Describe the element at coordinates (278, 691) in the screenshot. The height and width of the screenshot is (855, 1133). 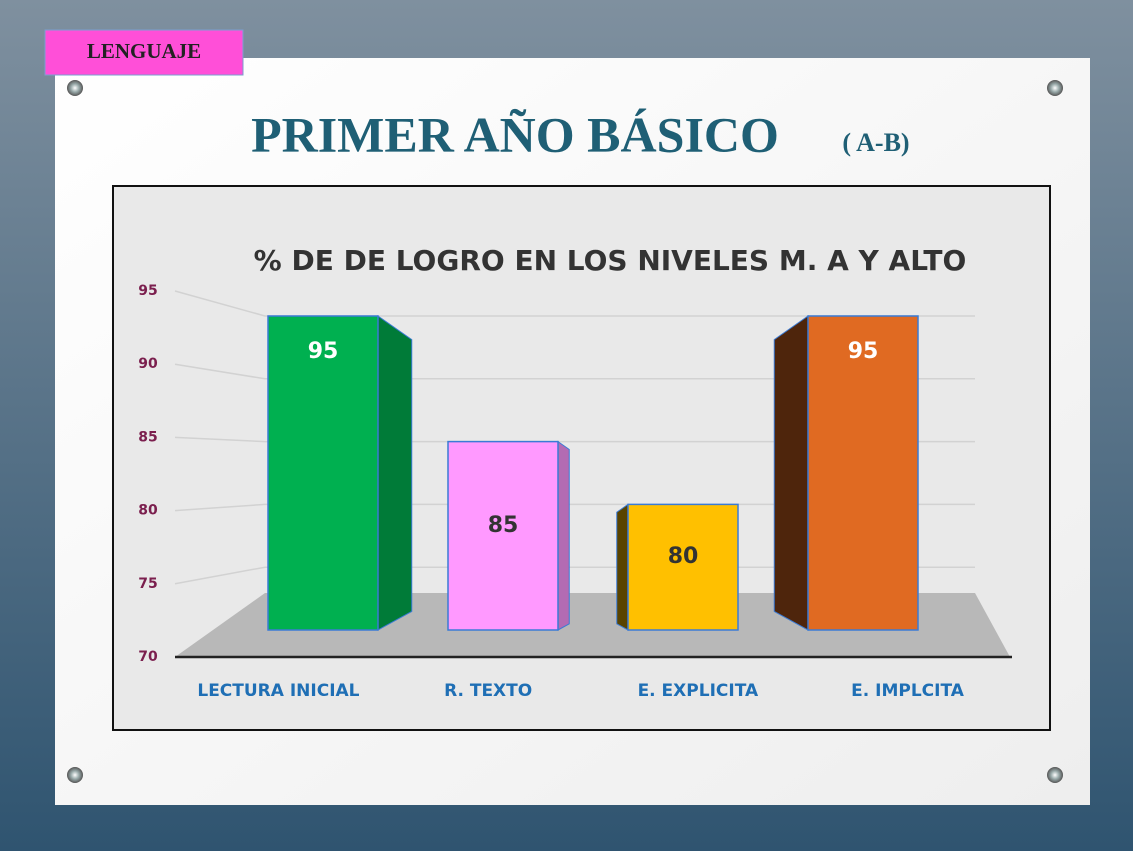
I see `x-tick-label: LECTURA INICIAL` at that location.